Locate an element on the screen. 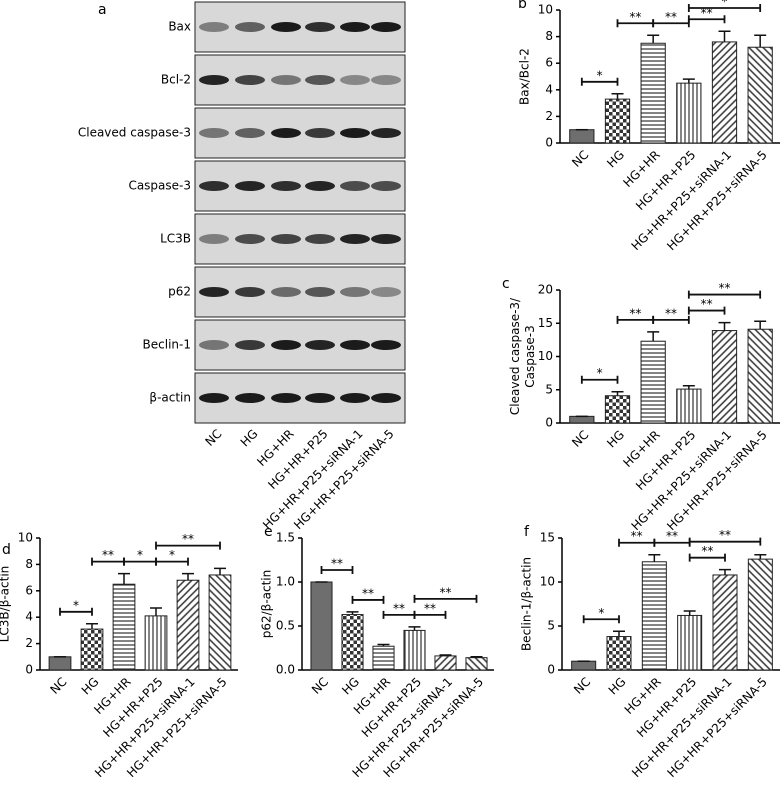  row-label: Bcl-2 is located at coordinates (176, 80).